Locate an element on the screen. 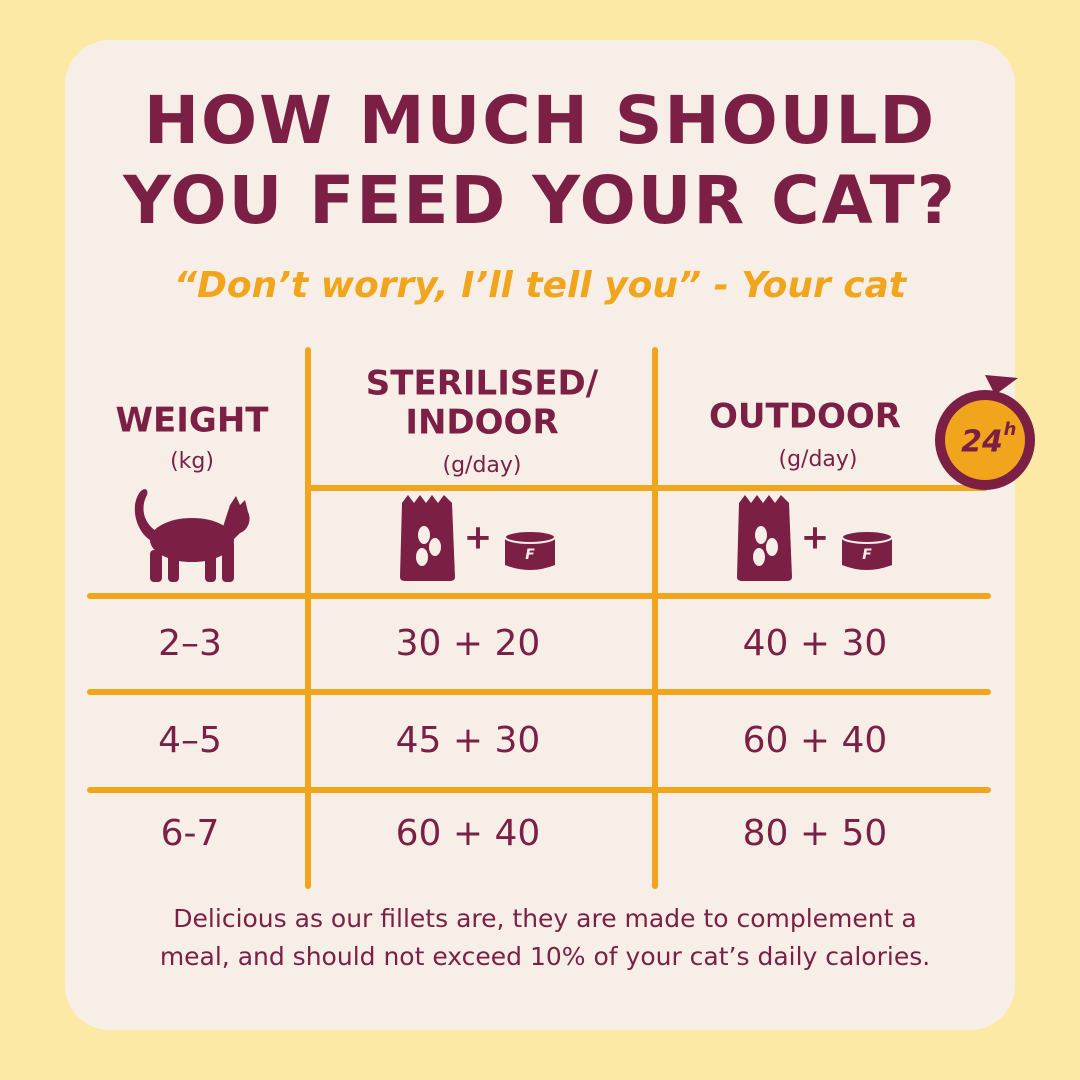  table-cell: 2–3 is located at coordinates (190, 643).